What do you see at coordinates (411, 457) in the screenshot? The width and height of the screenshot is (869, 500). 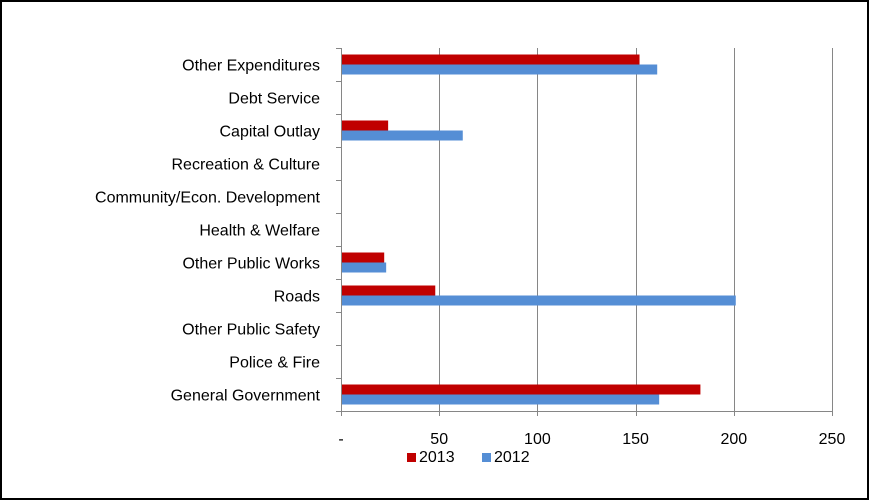 I see `legend-swatch-2013` at bounding box center [411, 457].